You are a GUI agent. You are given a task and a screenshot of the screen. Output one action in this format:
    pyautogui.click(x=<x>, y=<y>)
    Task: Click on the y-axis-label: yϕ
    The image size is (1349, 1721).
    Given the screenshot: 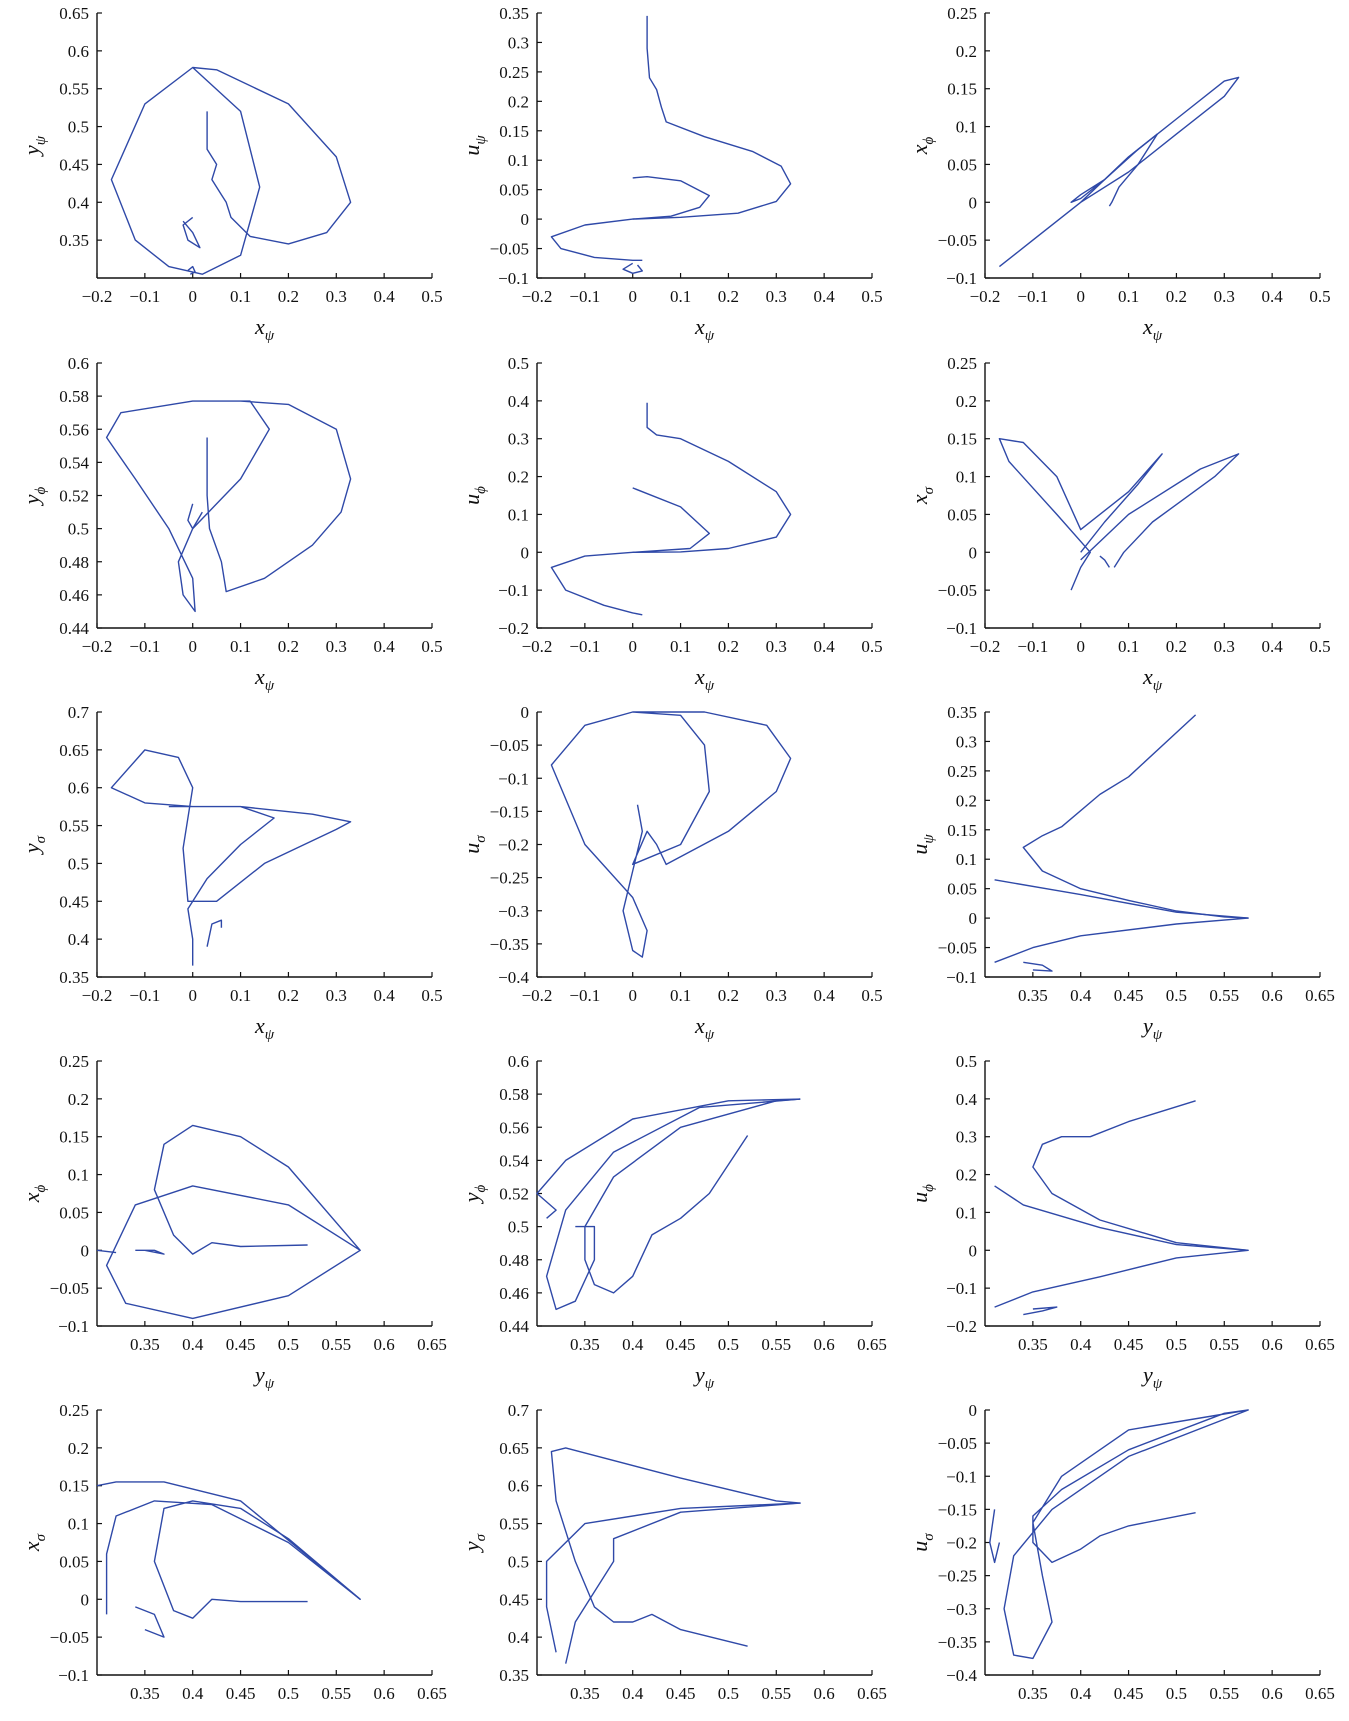 What is the action you would take?
    pyautogui.click(x=474, y=1195)
    